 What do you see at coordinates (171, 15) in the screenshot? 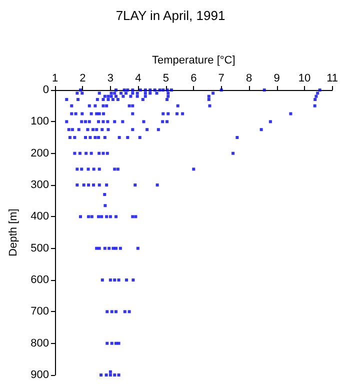
I see `chart-title: 7LAY in April, 1991` at bounding box center [171, 15].